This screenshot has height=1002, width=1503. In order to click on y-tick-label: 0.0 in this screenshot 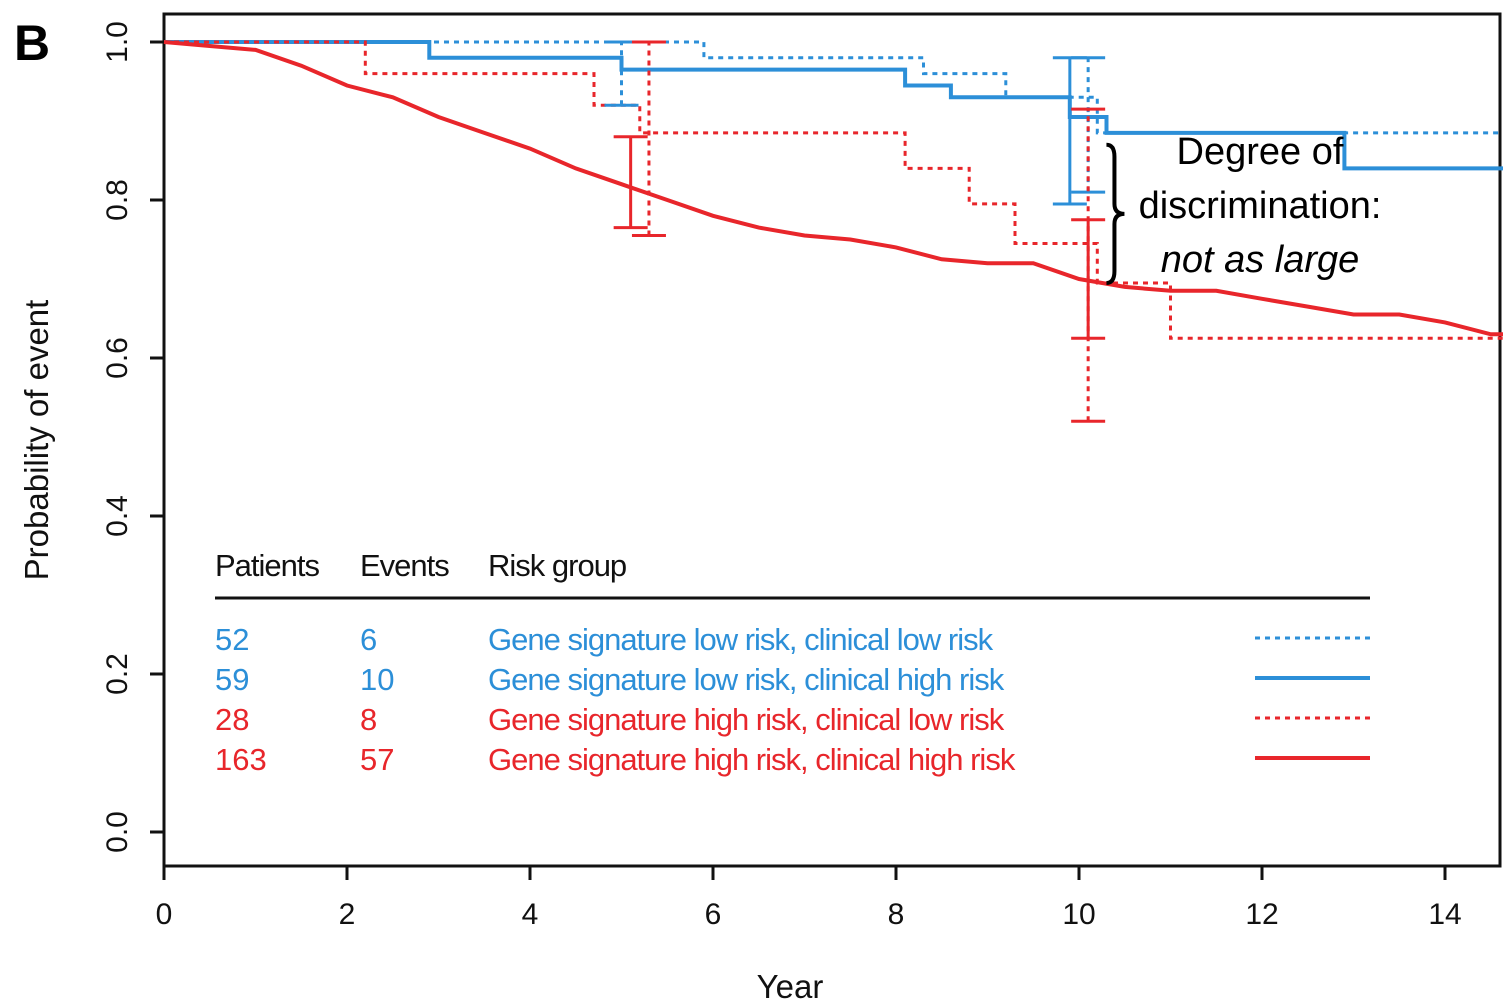, I will do `click(117, 832)`.